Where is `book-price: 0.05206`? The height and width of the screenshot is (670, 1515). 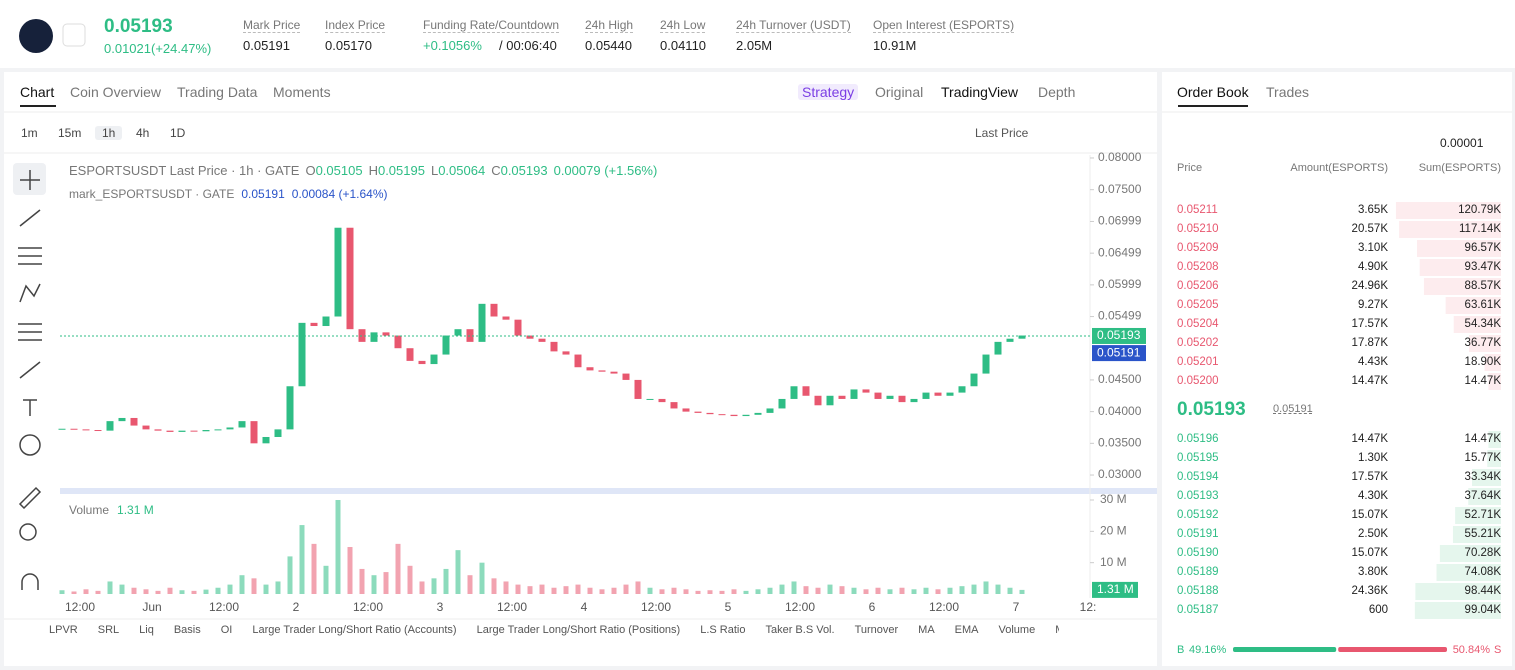 book-price: 0.05206 is located at coordinates (1198, 286).